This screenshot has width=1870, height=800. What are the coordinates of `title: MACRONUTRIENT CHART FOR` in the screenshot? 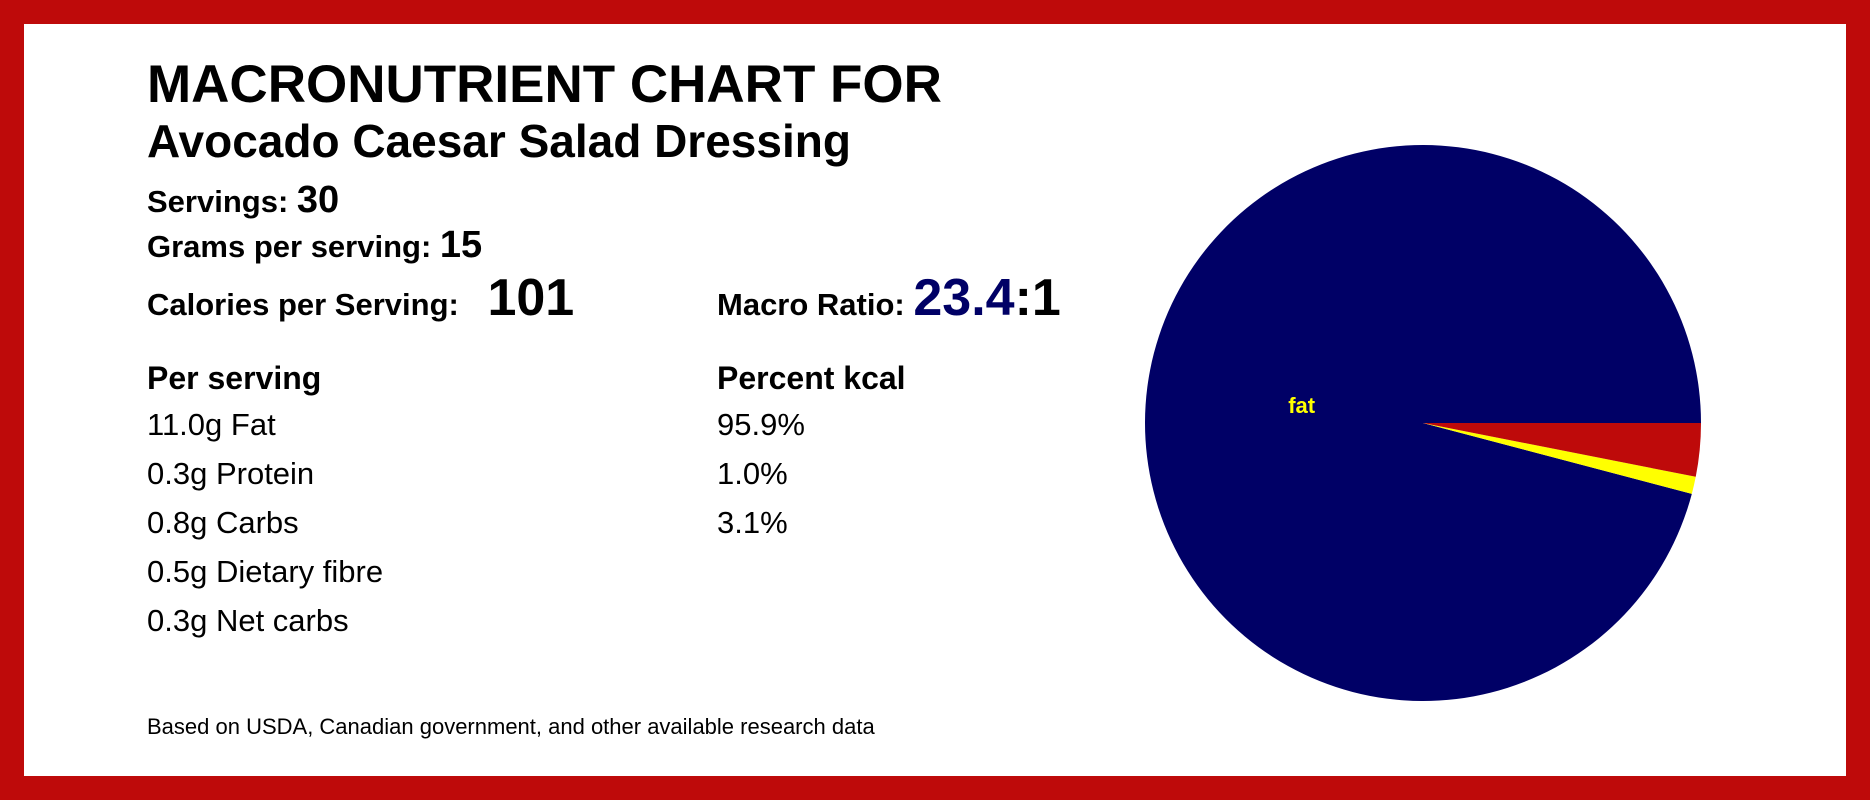 It's located at (544, 84).